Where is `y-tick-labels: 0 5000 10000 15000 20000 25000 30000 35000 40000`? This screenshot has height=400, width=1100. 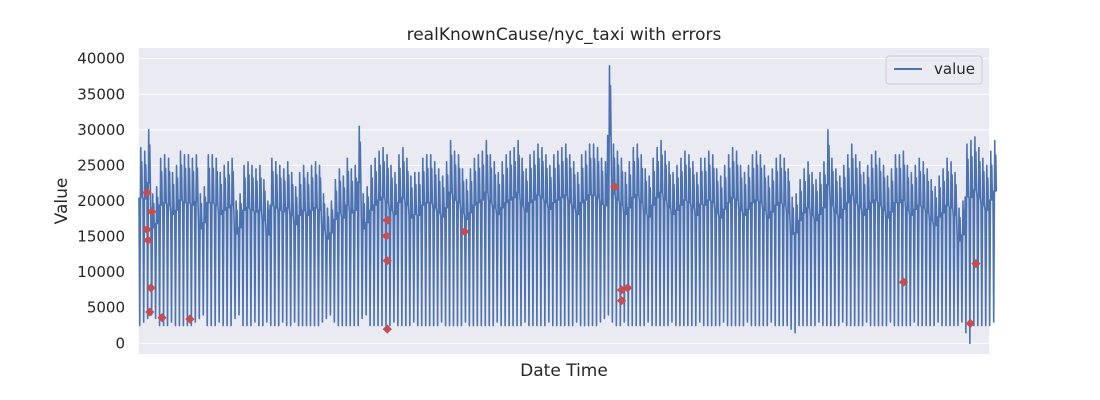 y-tick-labels: 0 5000 10000 15000 20000 25000 30000 35000 40000 is located at coordinates (101, 201).